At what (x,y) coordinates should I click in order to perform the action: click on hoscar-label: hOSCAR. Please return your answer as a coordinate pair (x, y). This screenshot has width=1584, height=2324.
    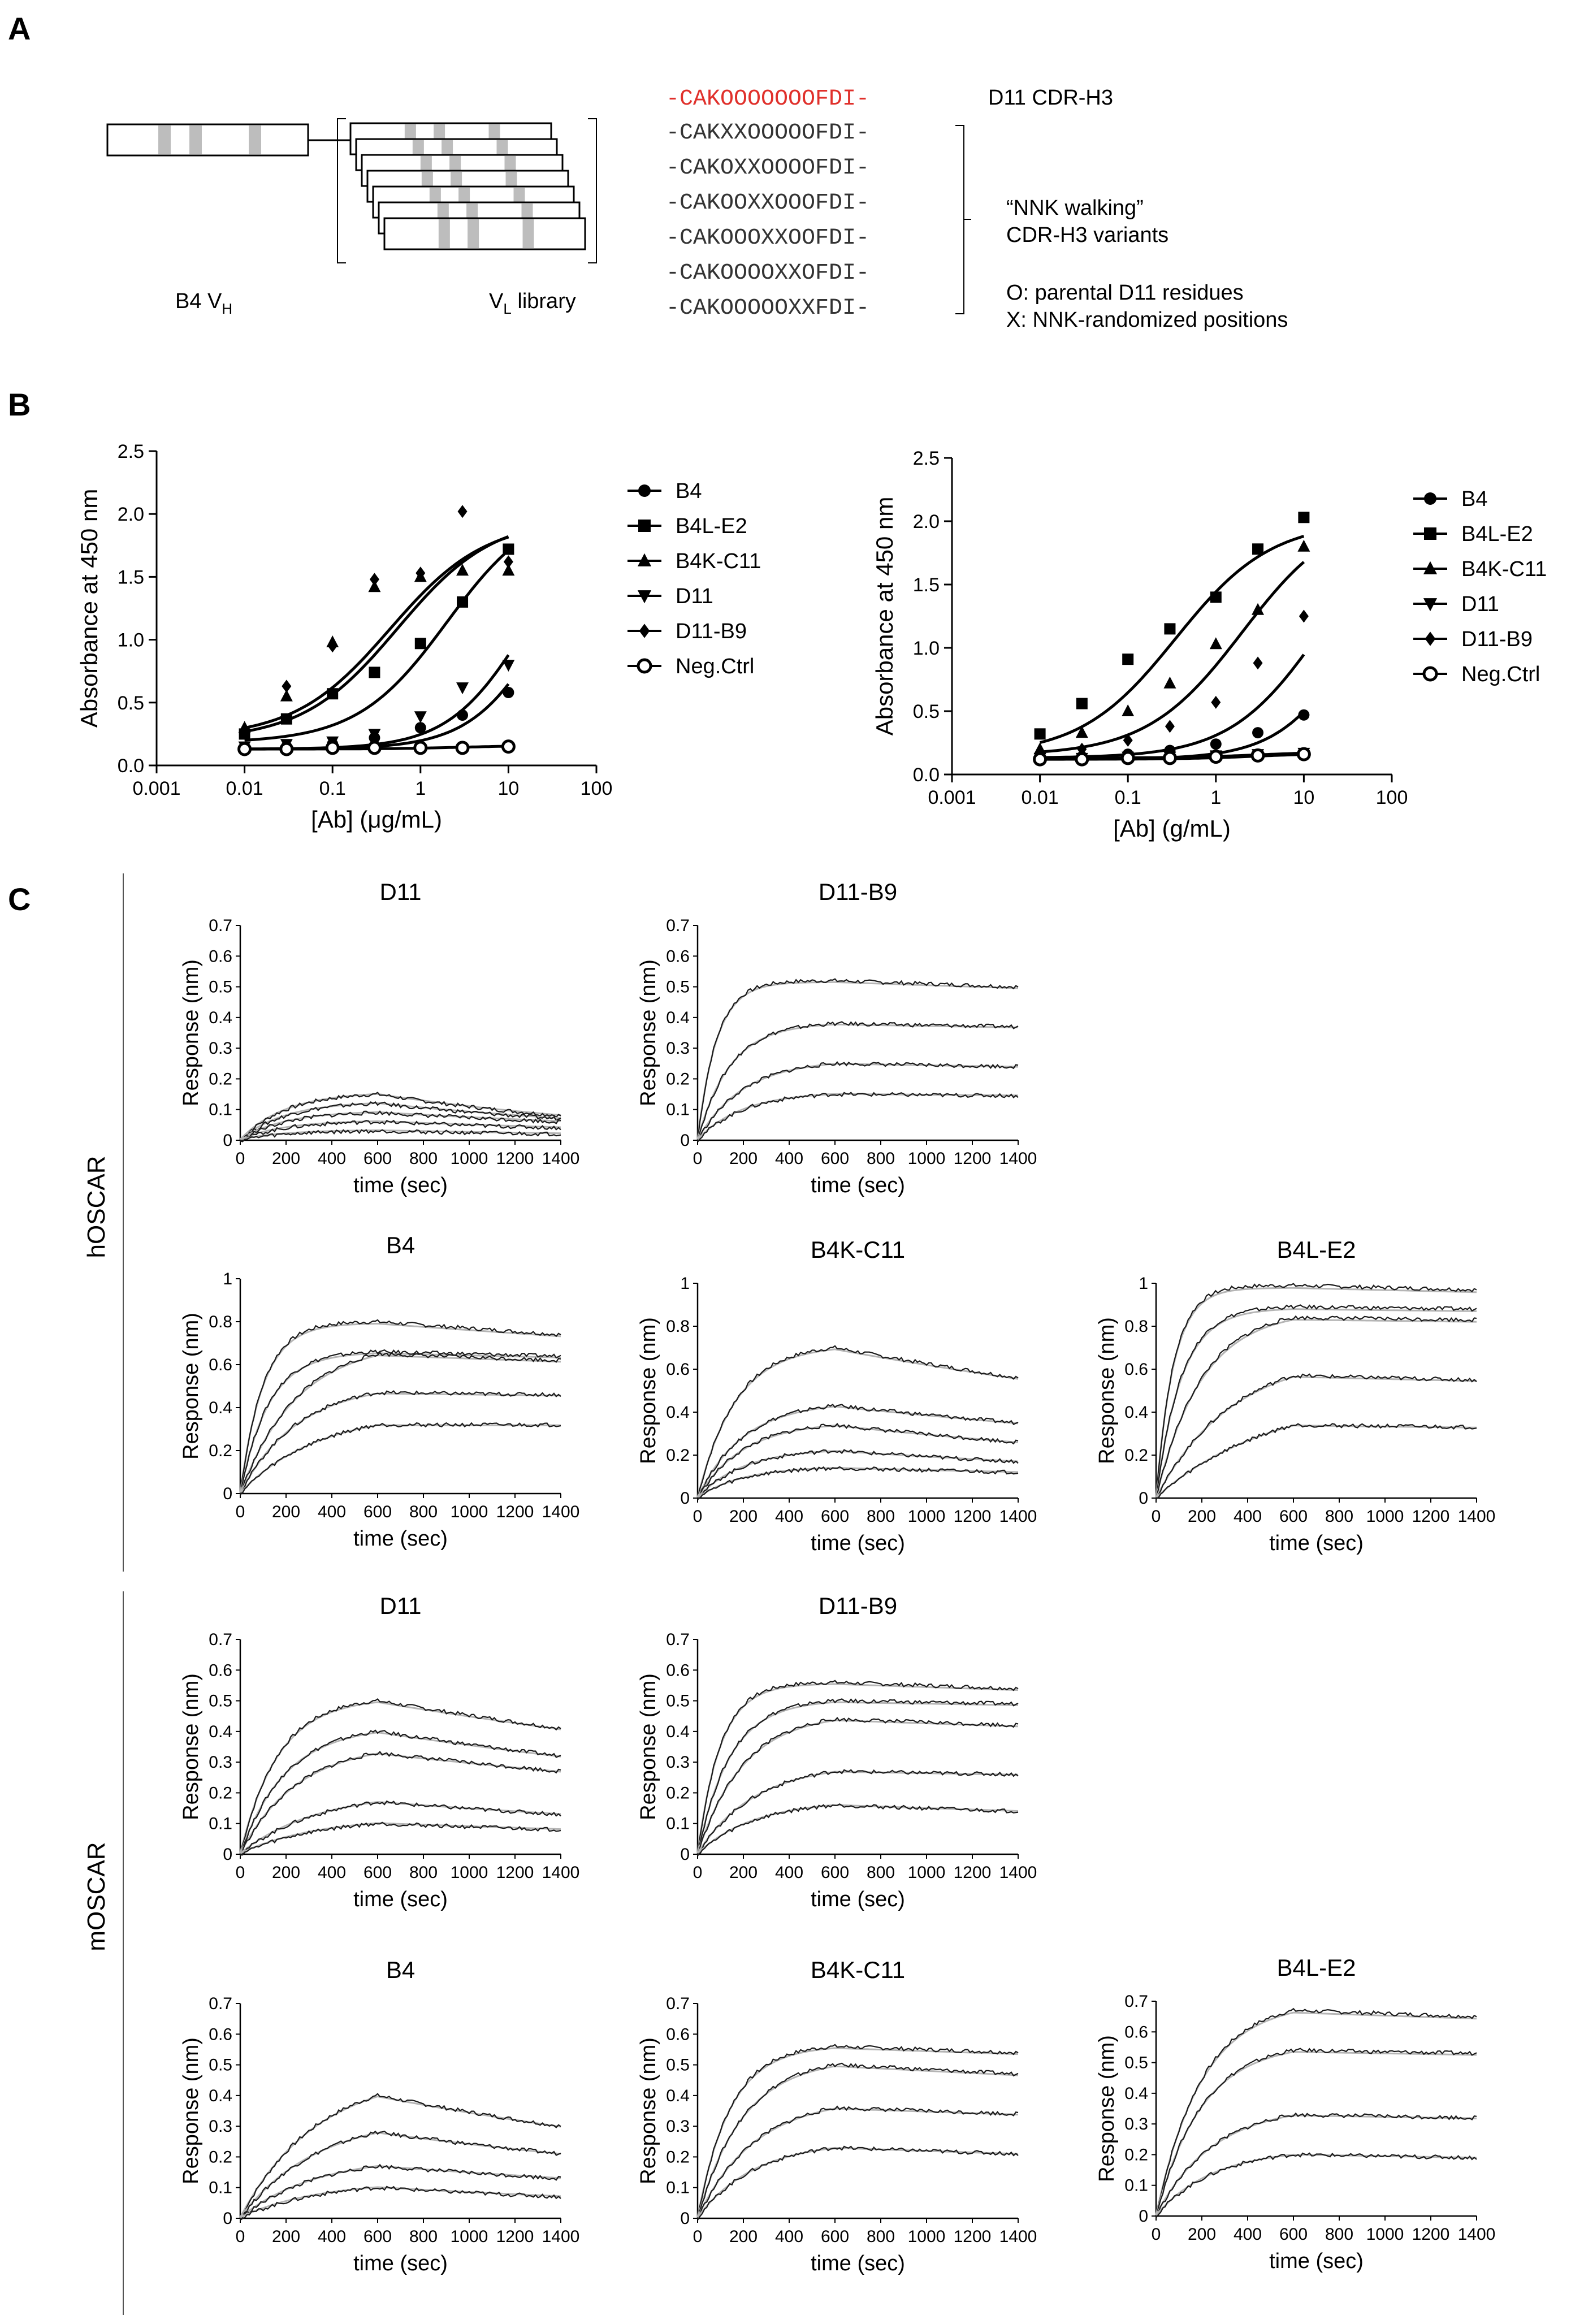
    Looking at the image, I should click on (97, 1207).